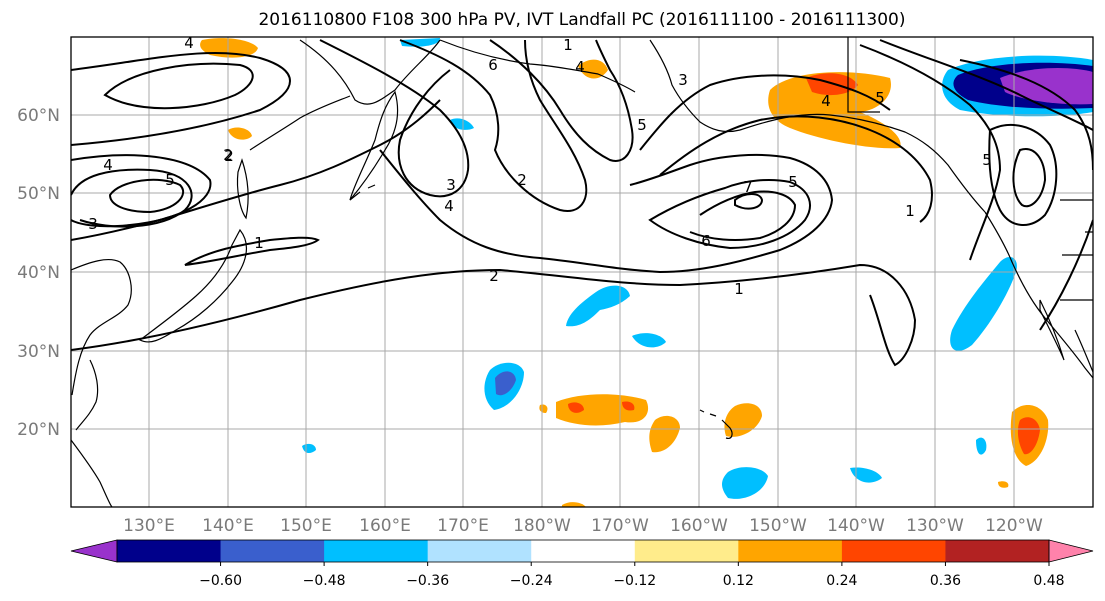 This screenshot has height=601, width=1105. Describe the element at coordinates (1083, 351) in the screenshot. I see `mexico-coastline` at that location.